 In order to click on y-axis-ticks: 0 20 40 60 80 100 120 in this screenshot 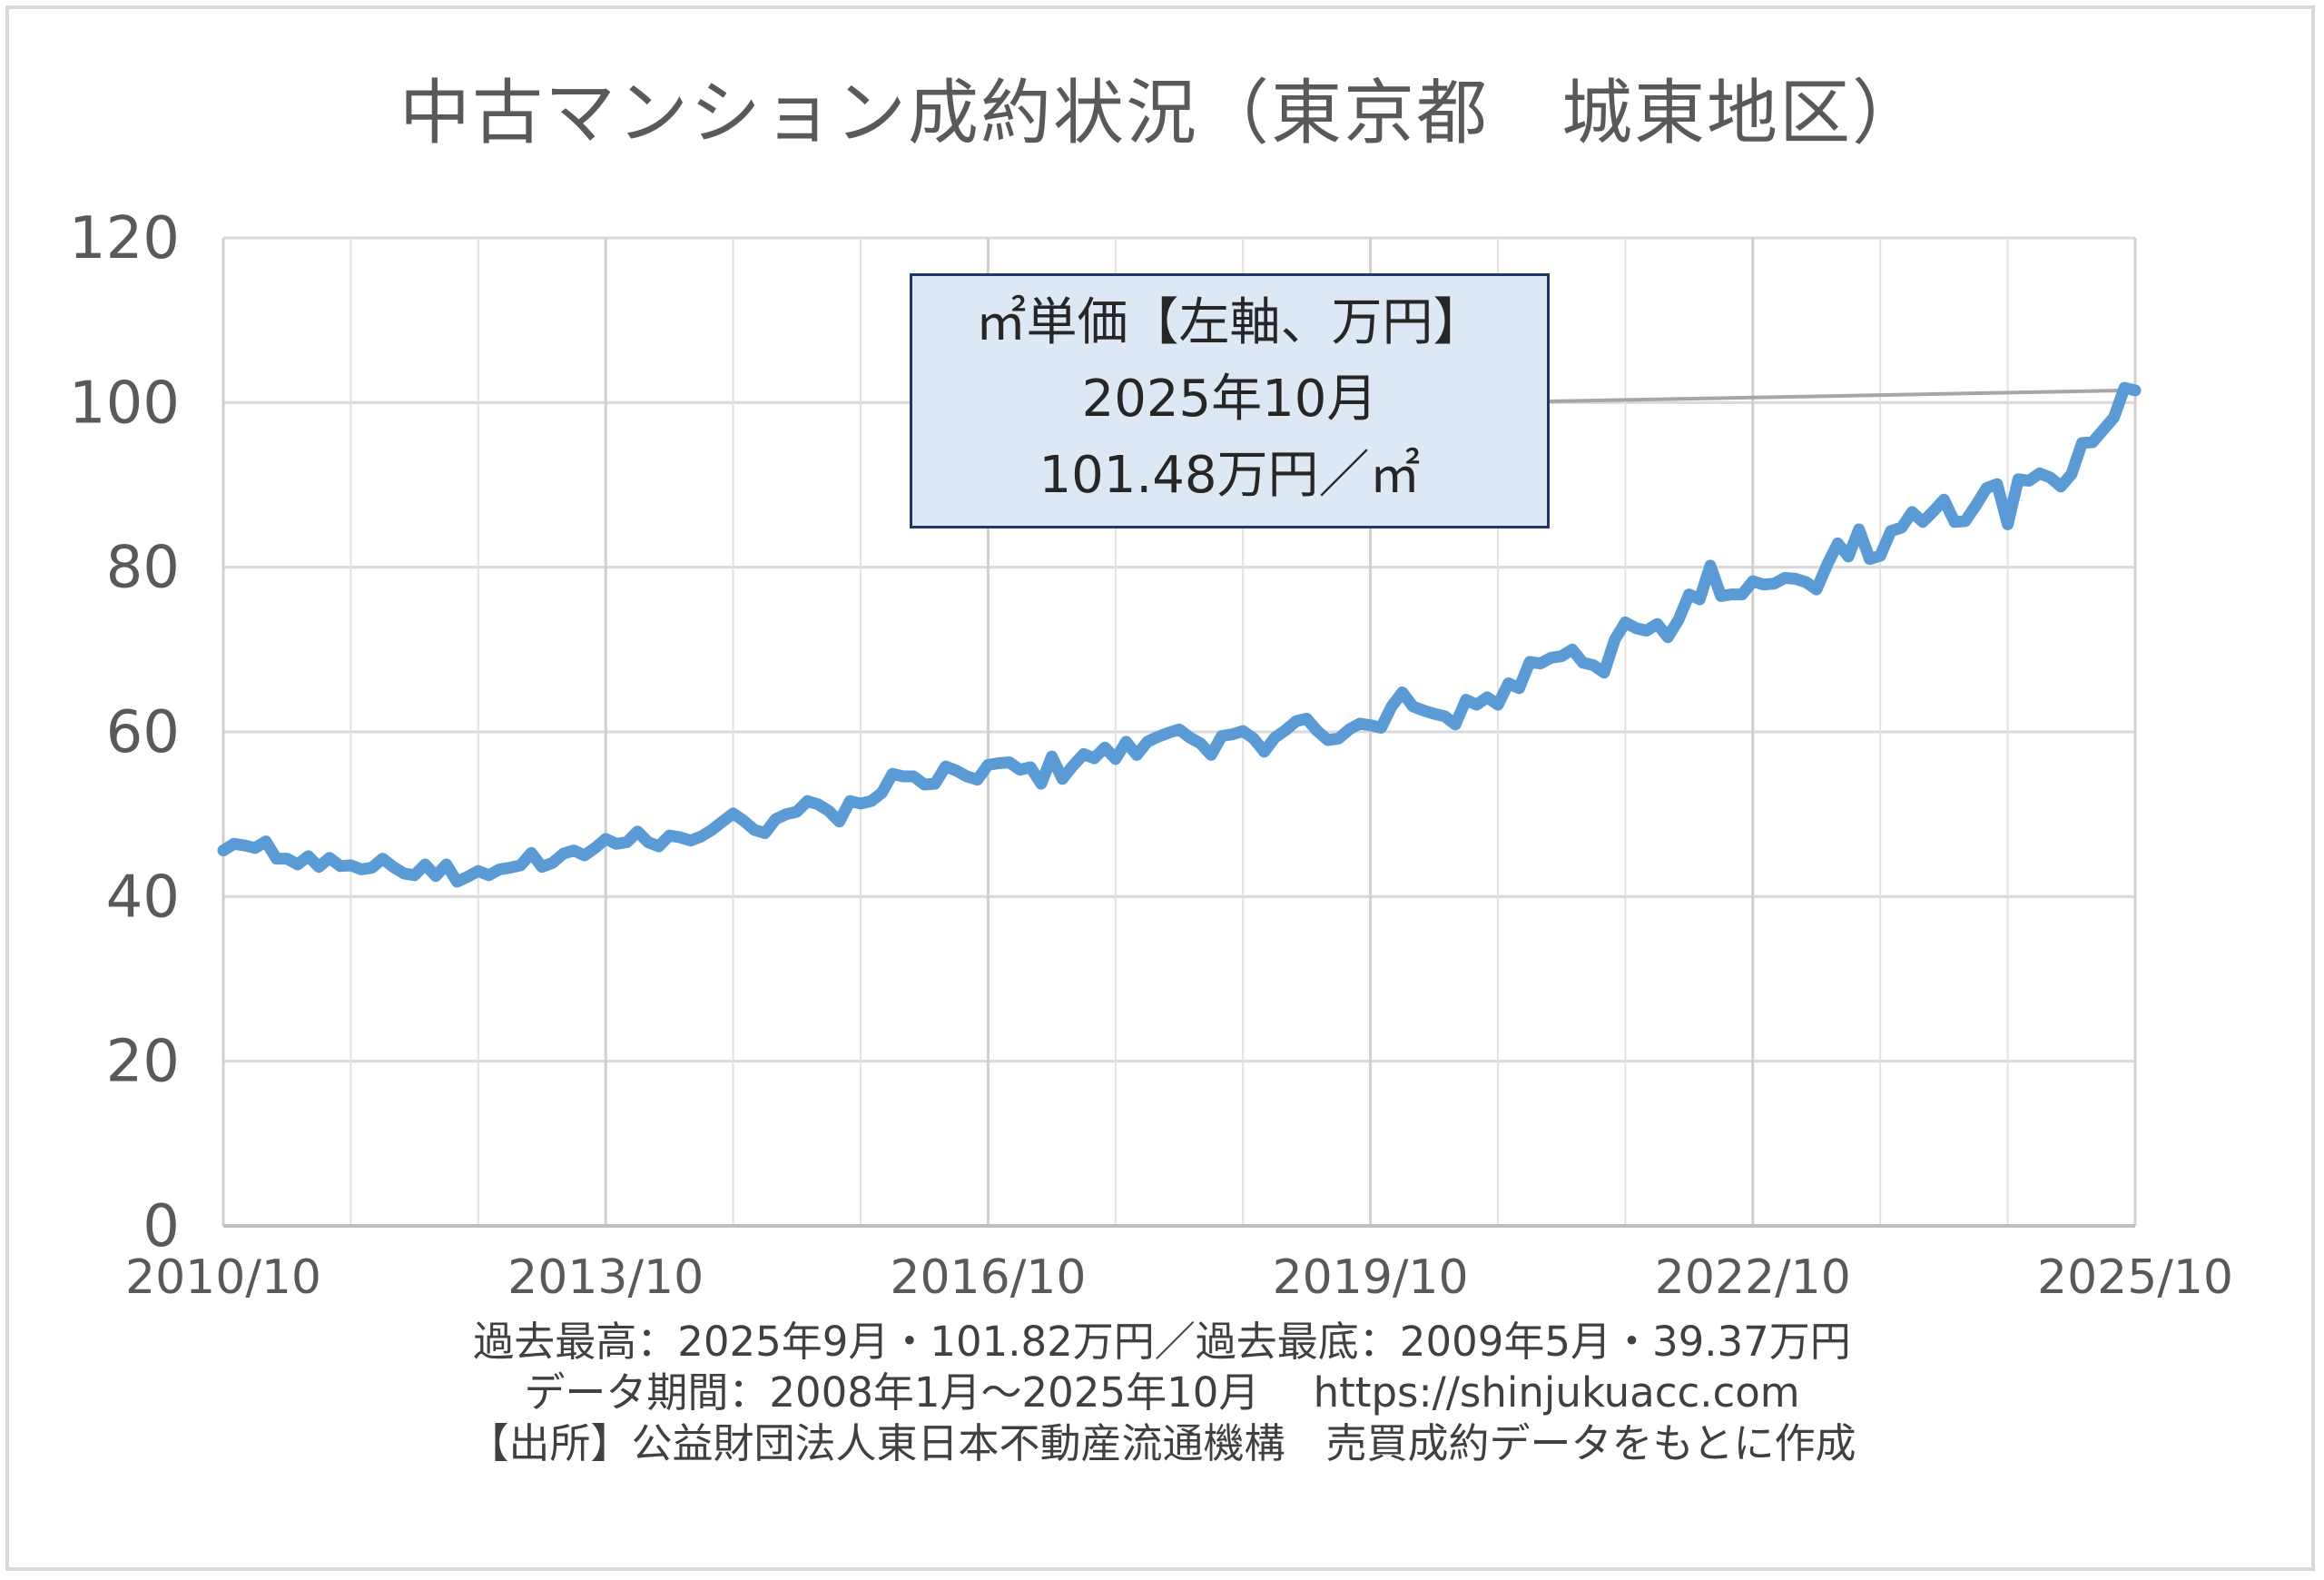, I will do `click(124, 732)`.